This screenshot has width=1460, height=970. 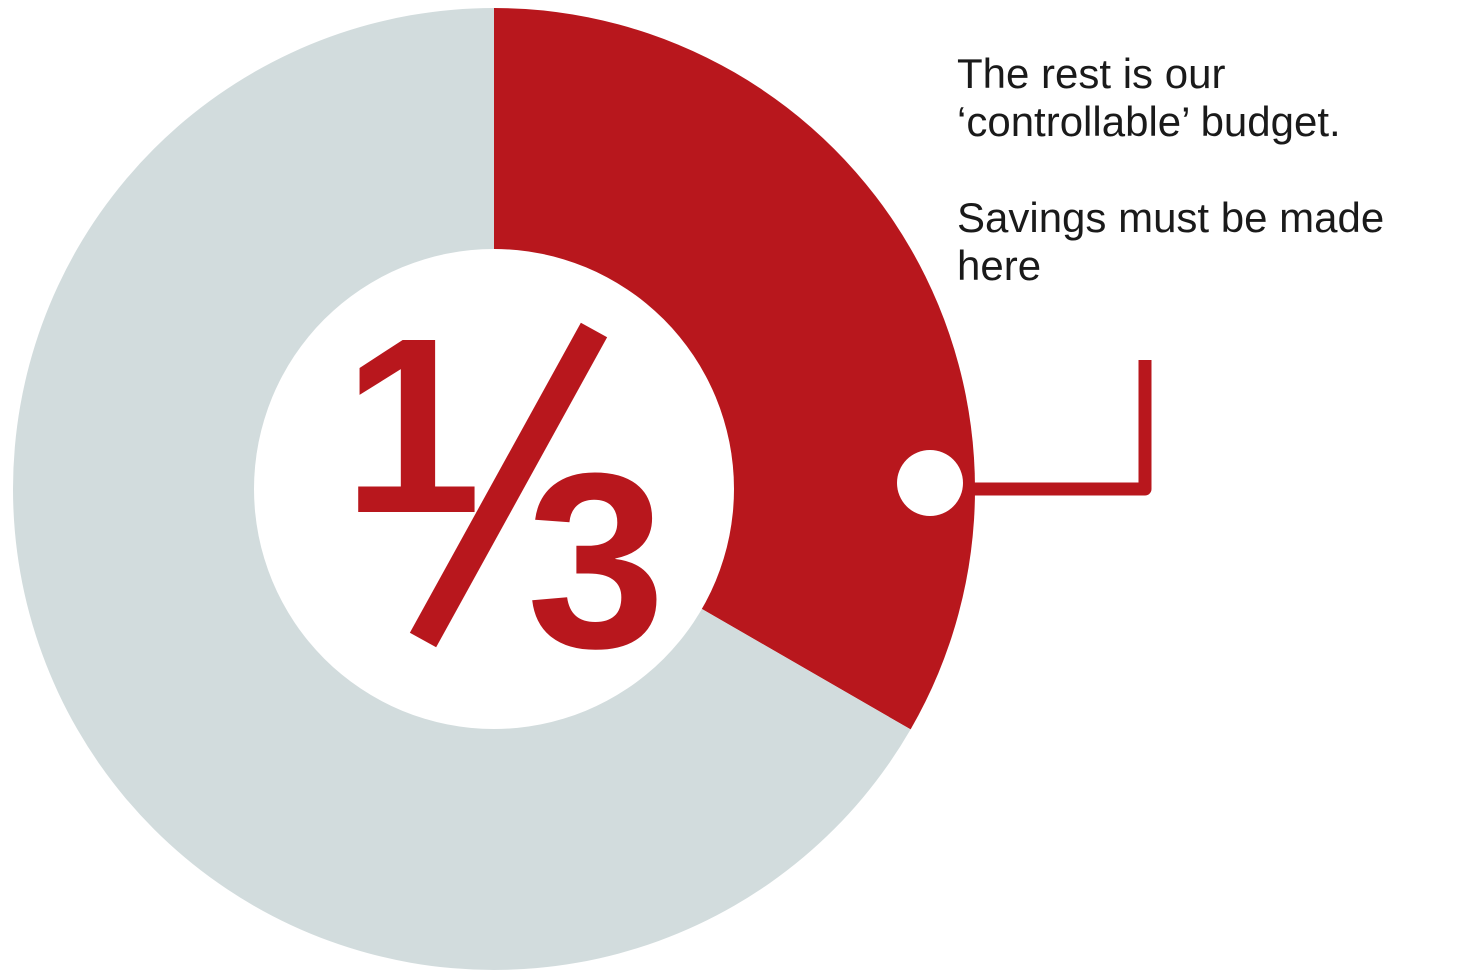 I want to click on fraction-denominator: 3, so click(x=595, y=560).